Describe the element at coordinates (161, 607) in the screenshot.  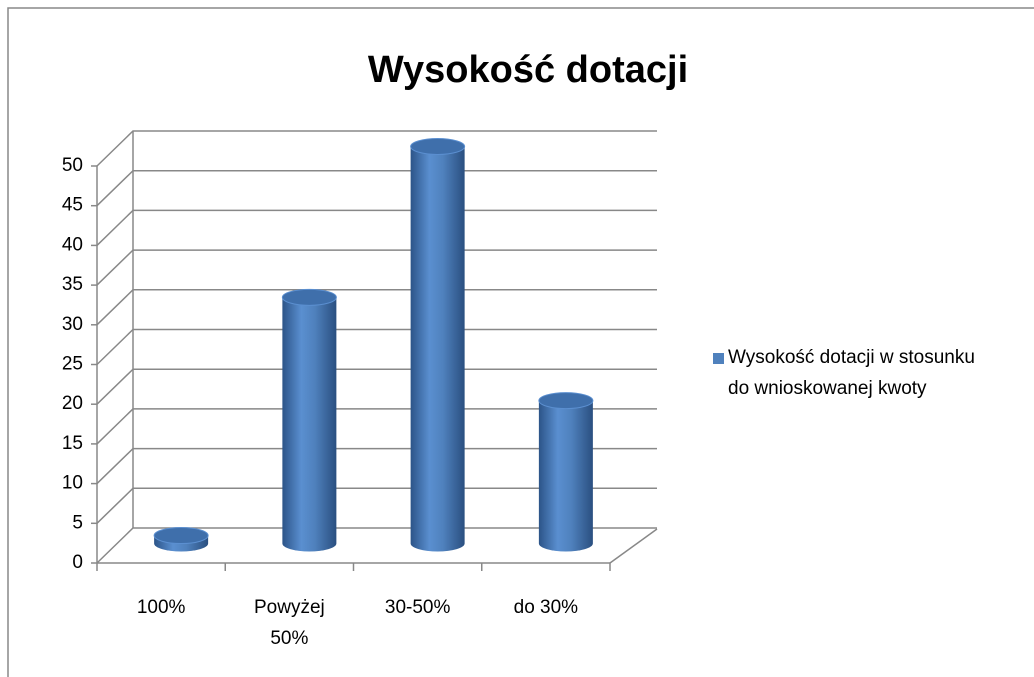
I see `x-tick-label: 100%` at that location.